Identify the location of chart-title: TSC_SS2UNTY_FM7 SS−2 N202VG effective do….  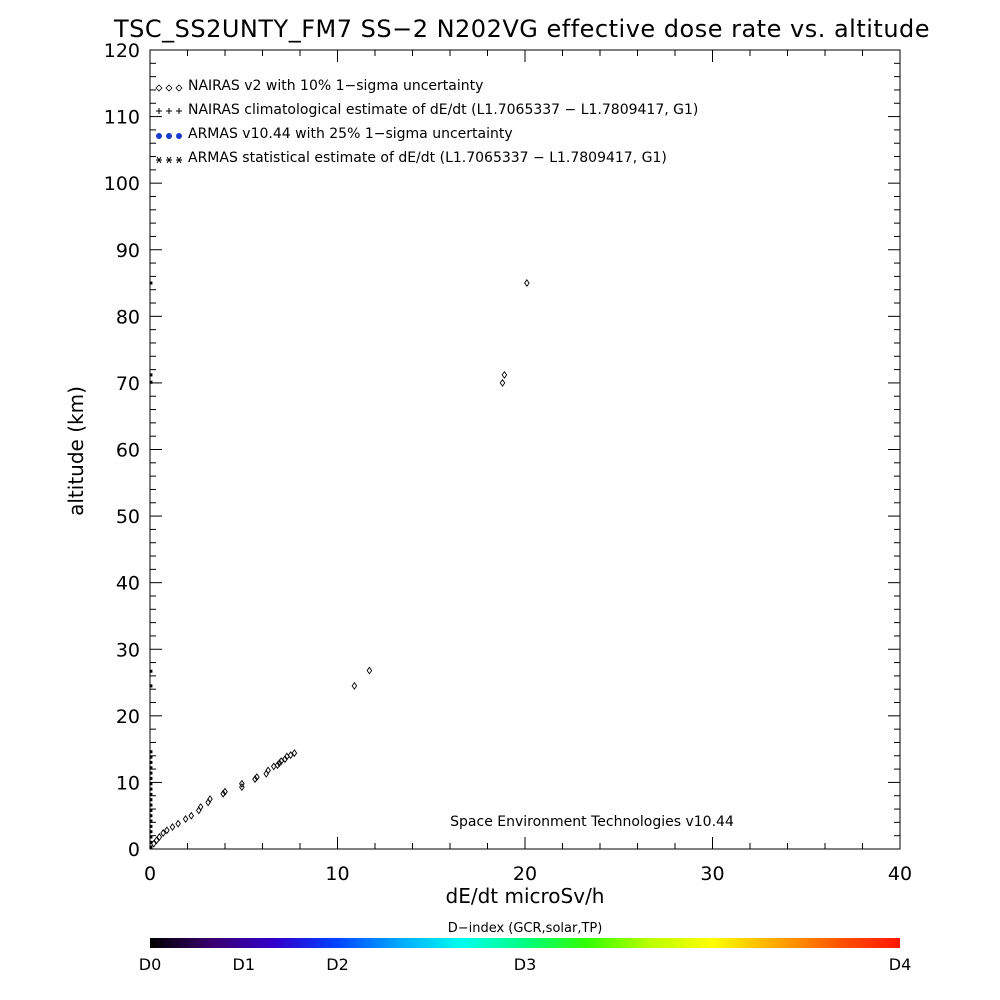
(521, 29).